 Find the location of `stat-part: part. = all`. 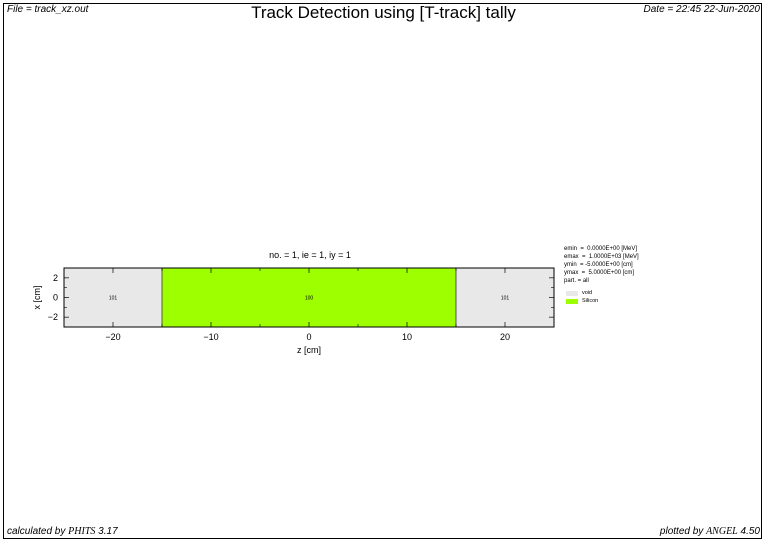

stat-part: part. = all is located at coordinates (576, 281).